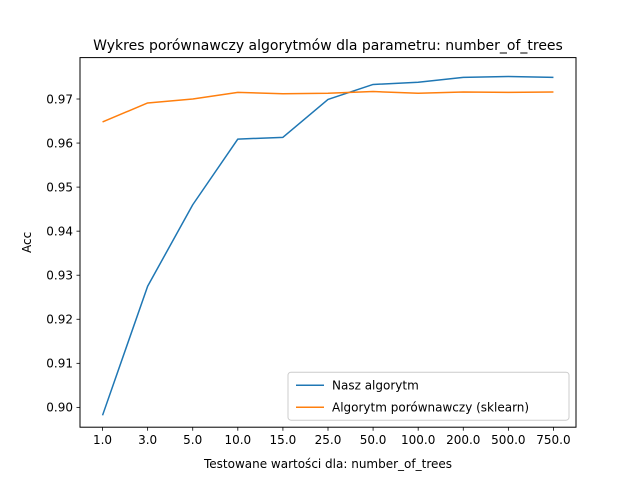  Describe the element at coordinates (283, 440) in the screenshot. I see `x-tick-label: 15.0` at that location.